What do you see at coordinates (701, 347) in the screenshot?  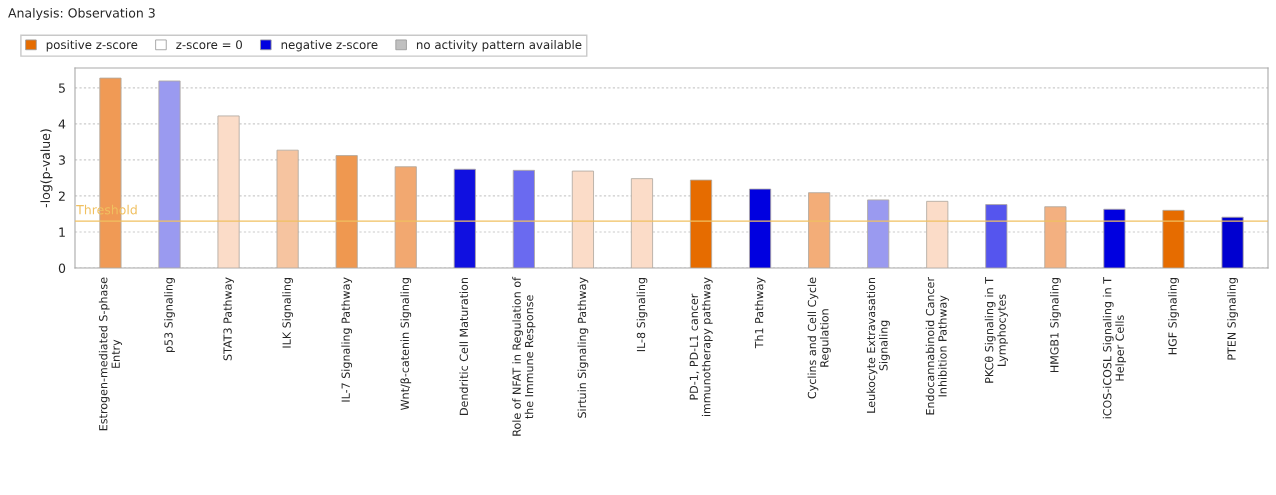 I see `x-tick-label: PD-1, PD-L1 cancer immunotherapy pathway` at bounding box center [701, 347].